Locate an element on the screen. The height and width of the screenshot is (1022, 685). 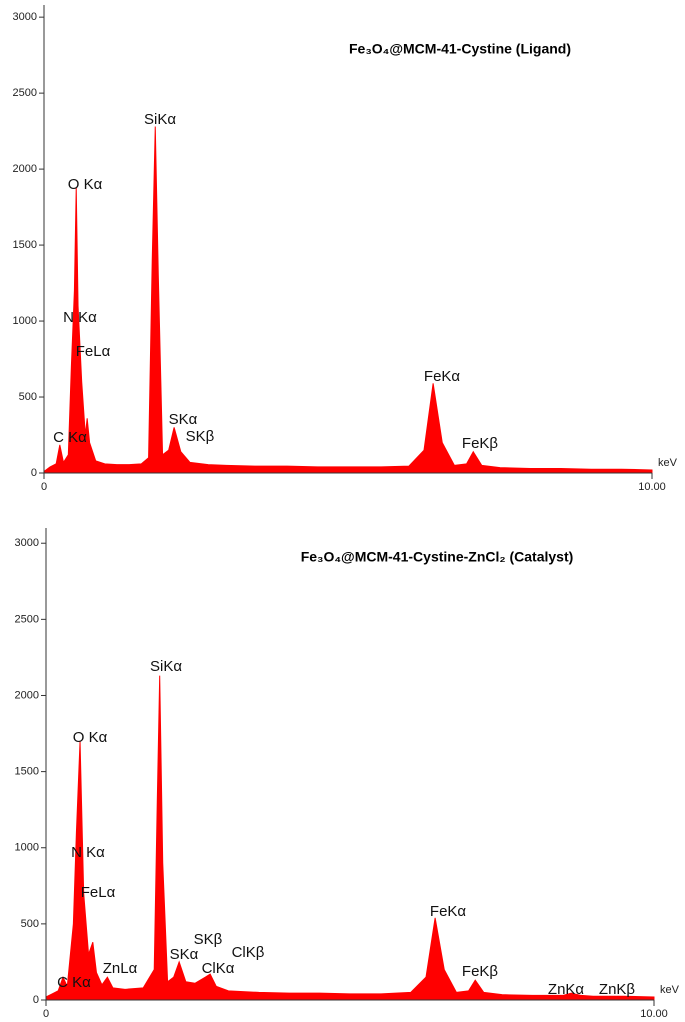
chart-title: Fe₃O₄@MCM-41-Cystine (Ligand) is located at coordinates (460, 49).